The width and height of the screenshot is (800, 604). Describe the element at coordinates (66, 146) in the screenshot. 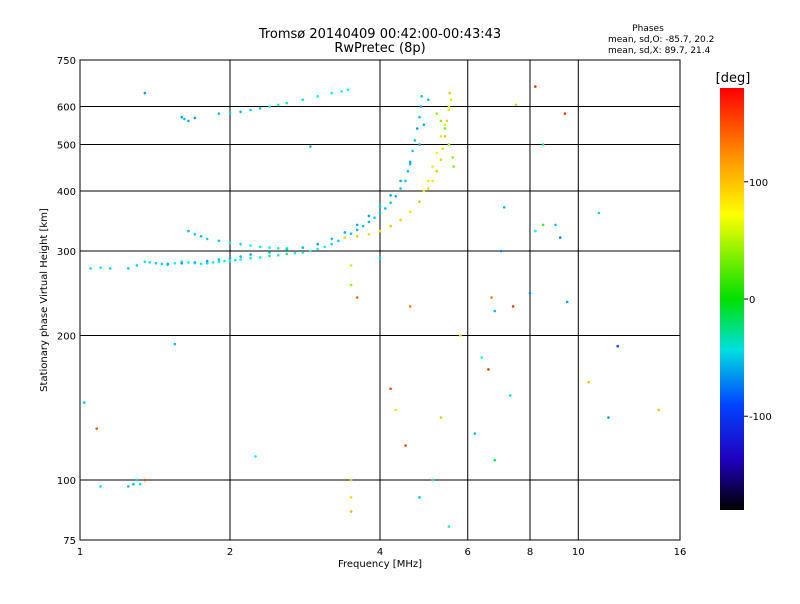

I see `y-tick-label: 500` at that location.